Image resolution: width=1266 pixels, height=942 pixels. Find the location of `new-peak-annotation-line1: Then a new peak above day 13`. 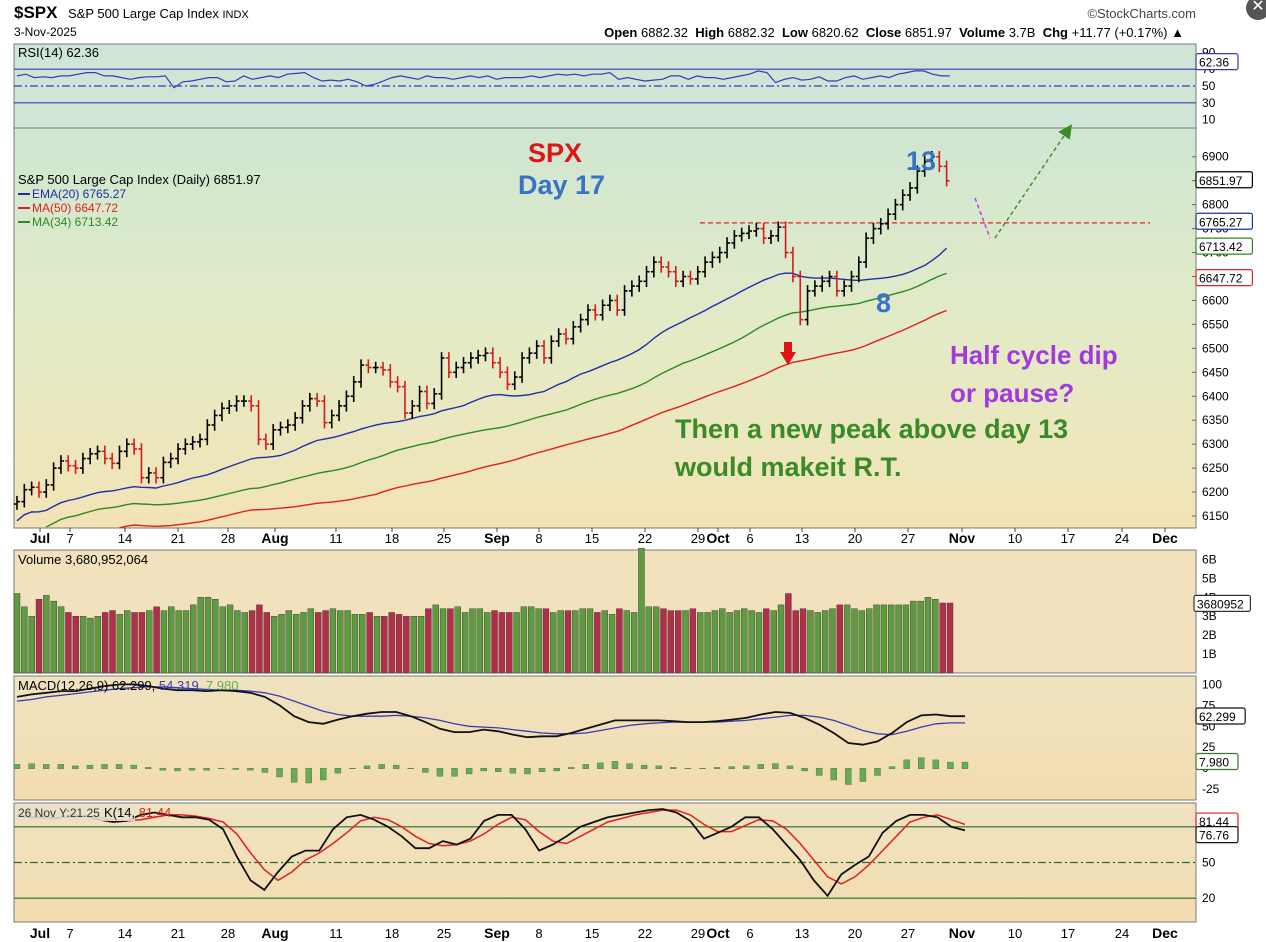

new-peak-annotation-line1: Then a new peak above day 13 is located at coordinates (872, 429).